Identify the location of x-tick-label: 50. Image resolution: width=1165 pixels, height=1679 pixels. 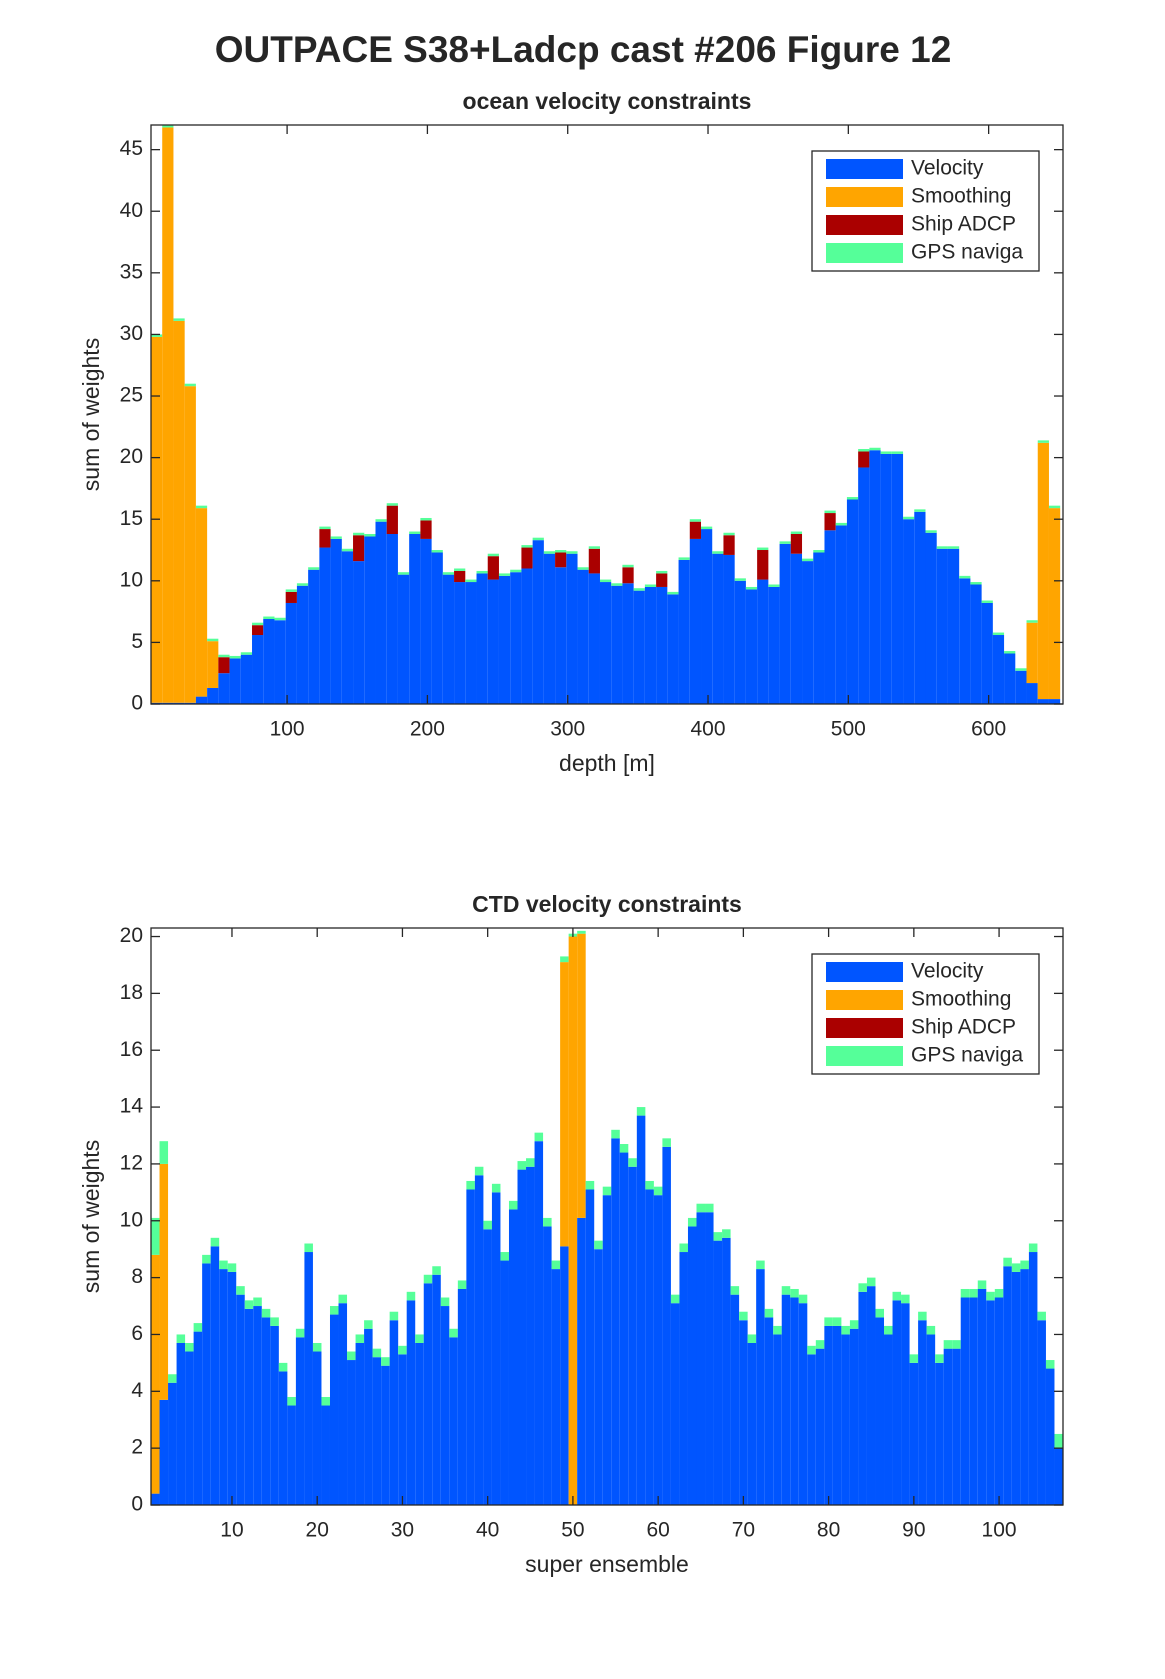
(572, 1530).